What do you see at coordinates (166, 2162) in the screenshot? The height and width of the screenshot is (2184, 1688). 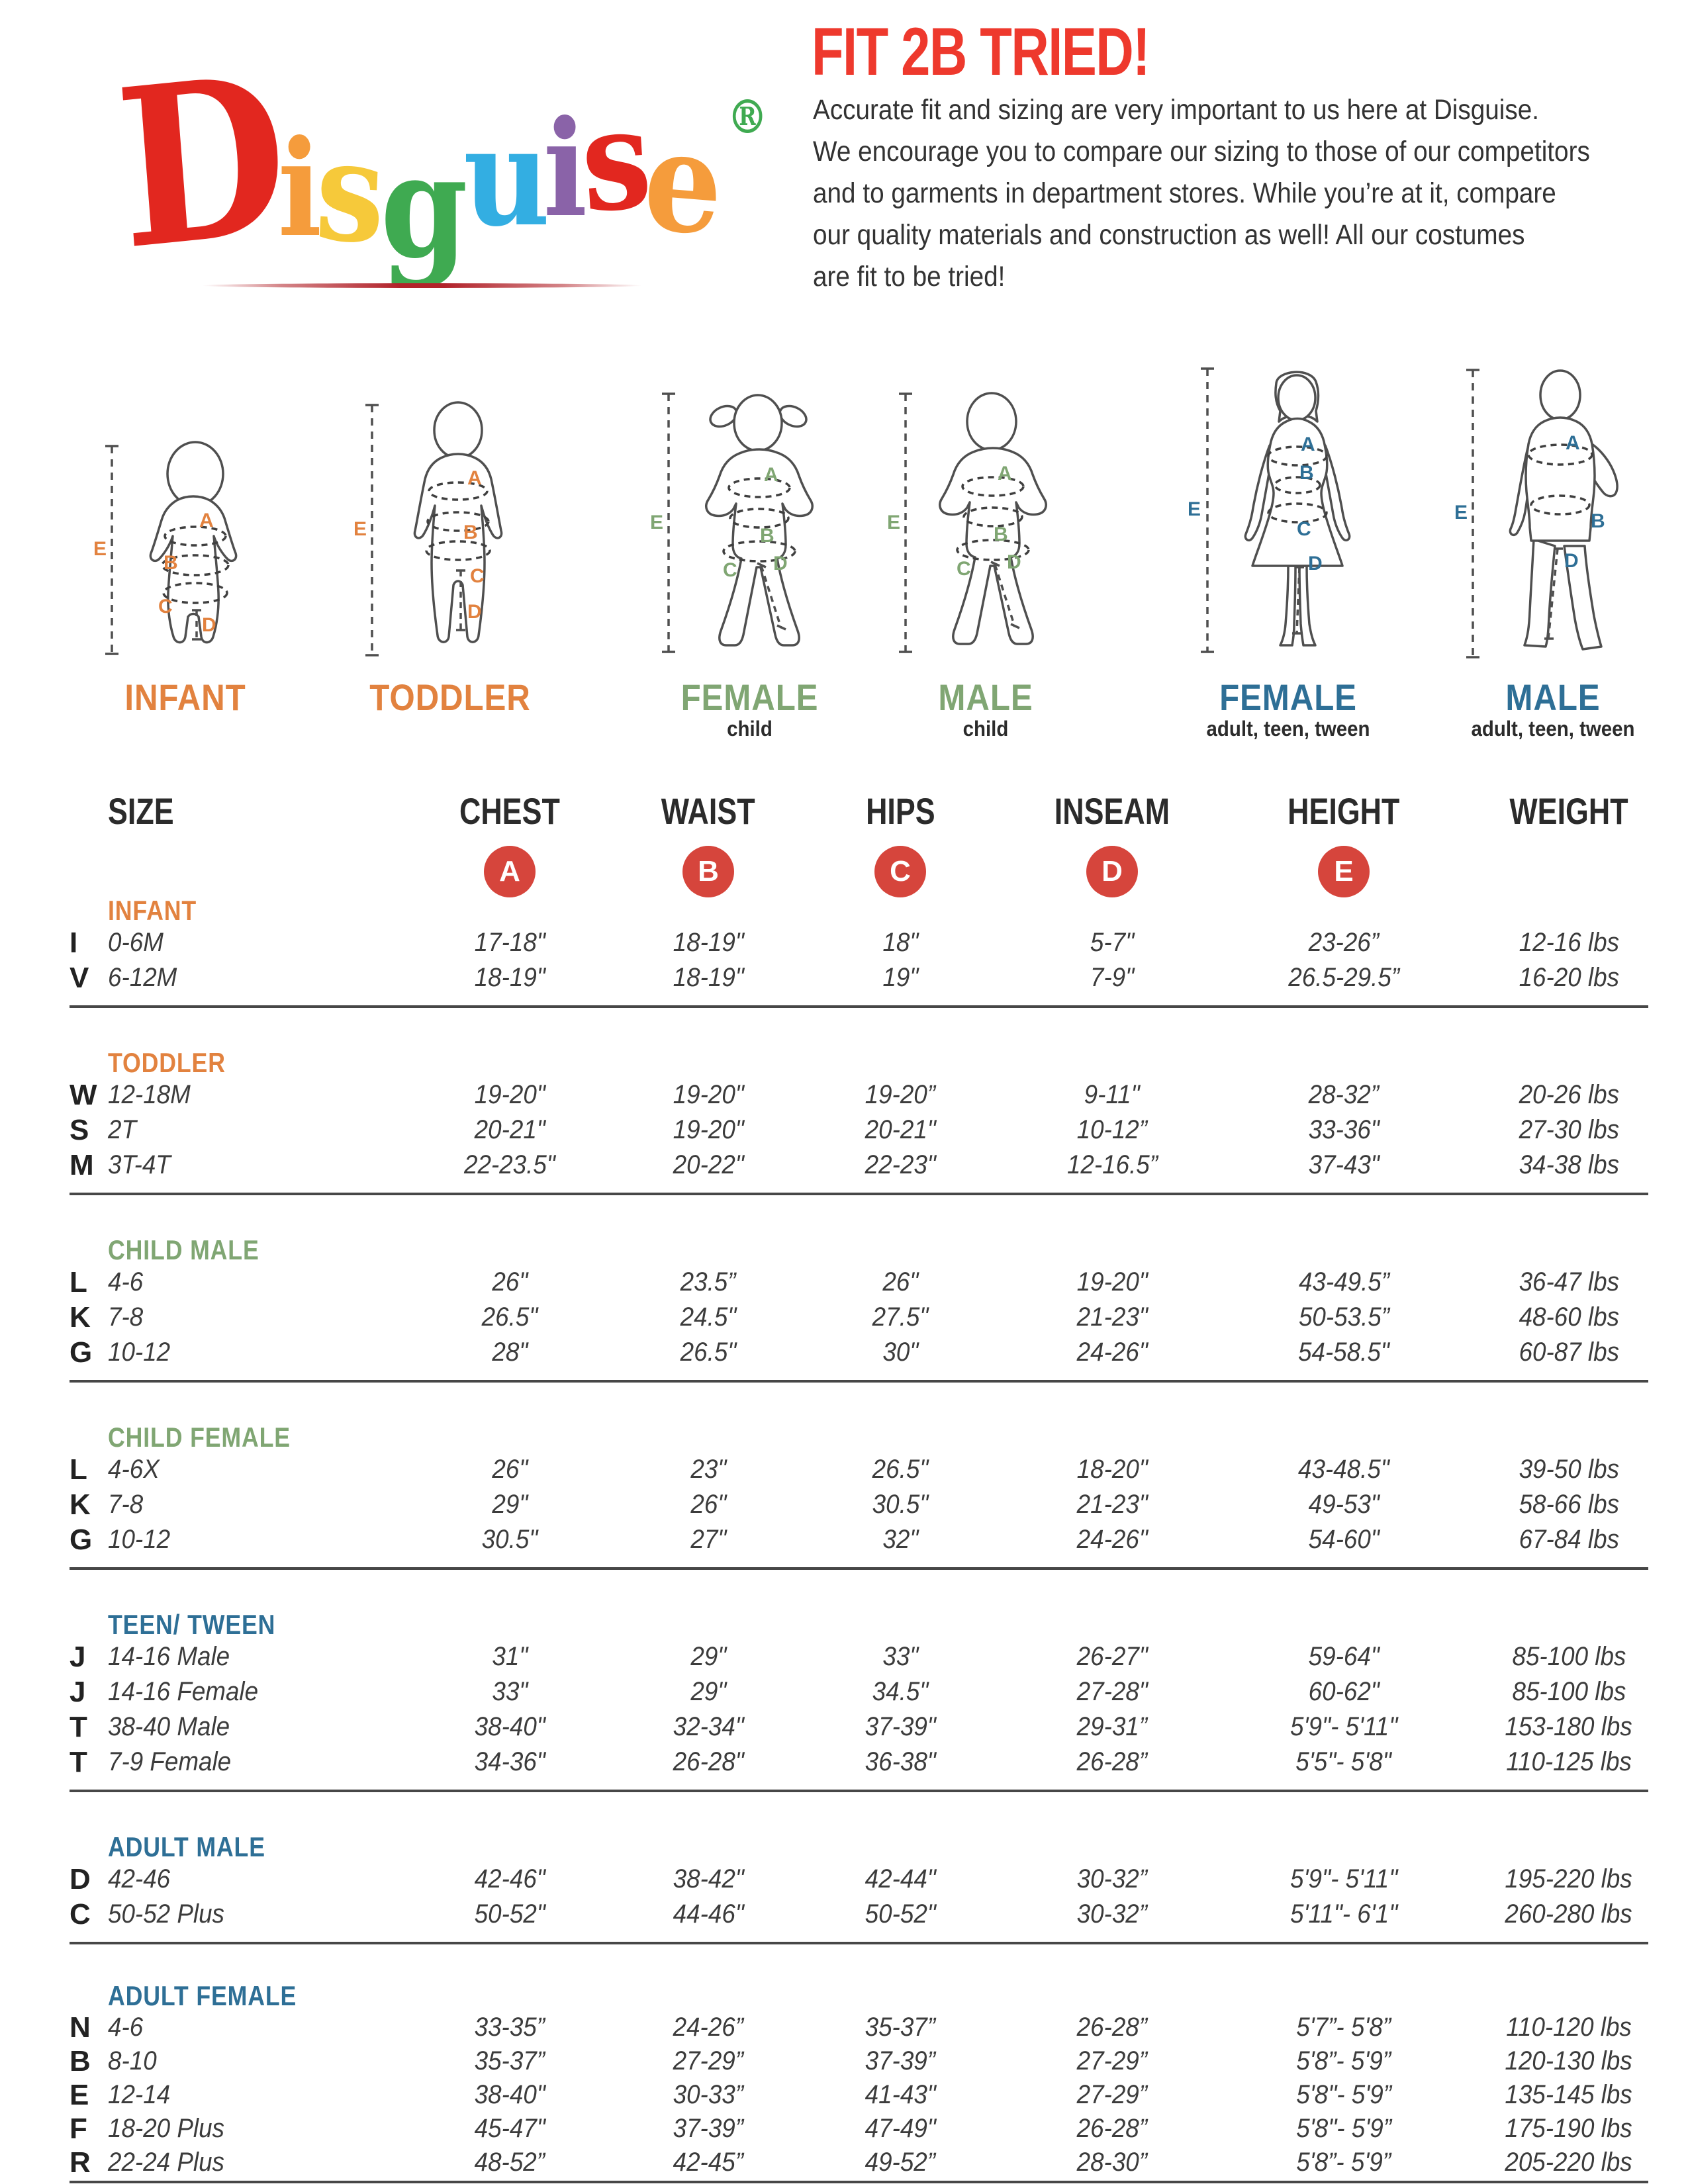 I see `size-value: 22-24 Plus` at bounding box center [166, 2162].